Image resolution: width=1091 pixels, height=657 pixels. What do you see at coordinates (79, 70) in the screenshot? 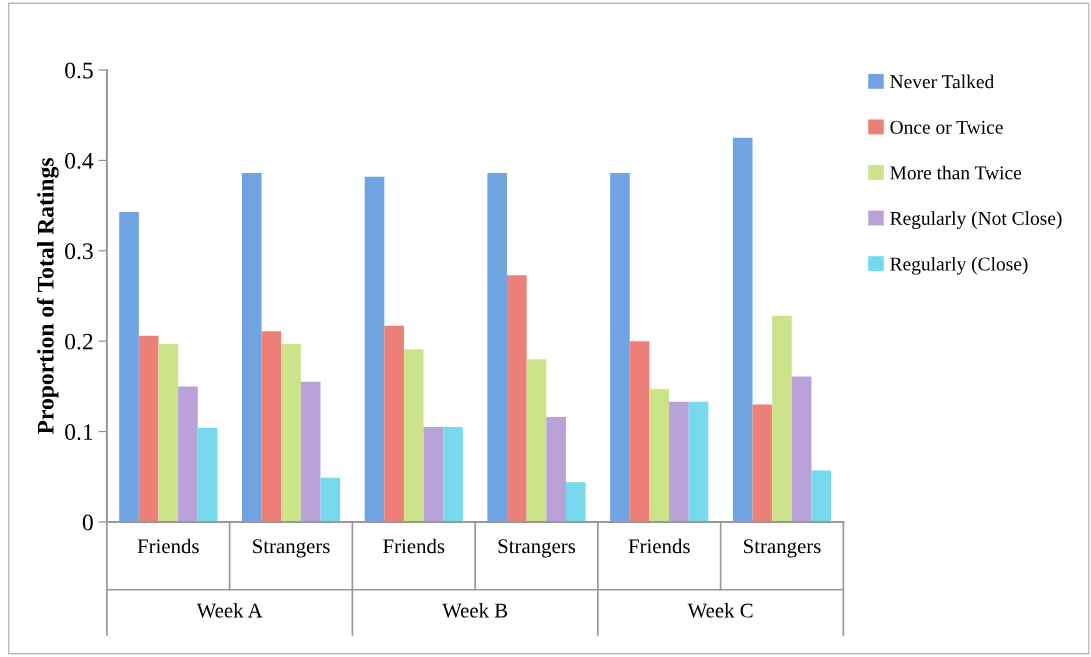
I see `y-tick-label: 0.5` at bounding box center [79, 70].